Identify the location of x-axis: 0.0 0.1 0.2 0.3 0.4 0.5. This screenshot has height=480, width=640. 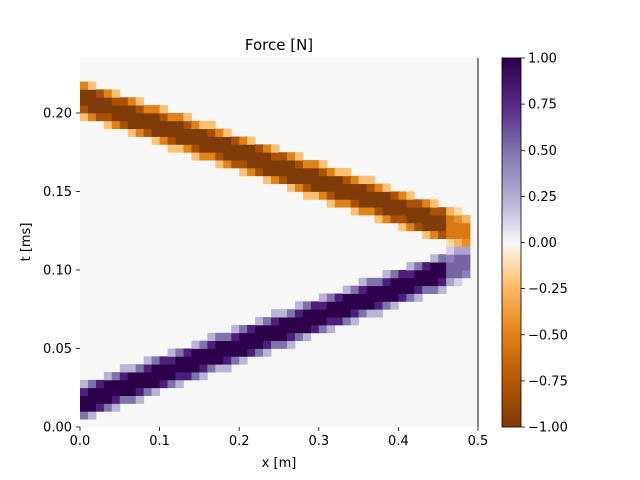
(279, 438).